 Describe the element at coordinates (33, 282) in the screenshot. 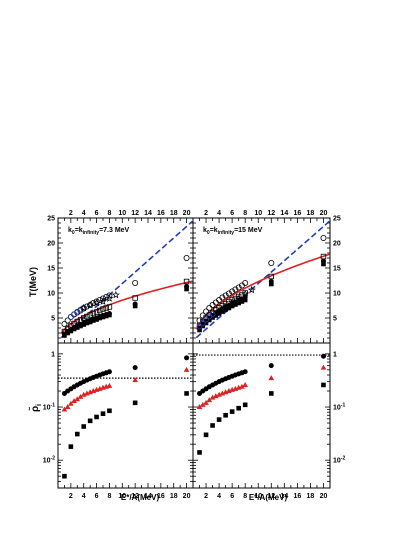

I see `ylabel-top: T(MeV)` at that location.